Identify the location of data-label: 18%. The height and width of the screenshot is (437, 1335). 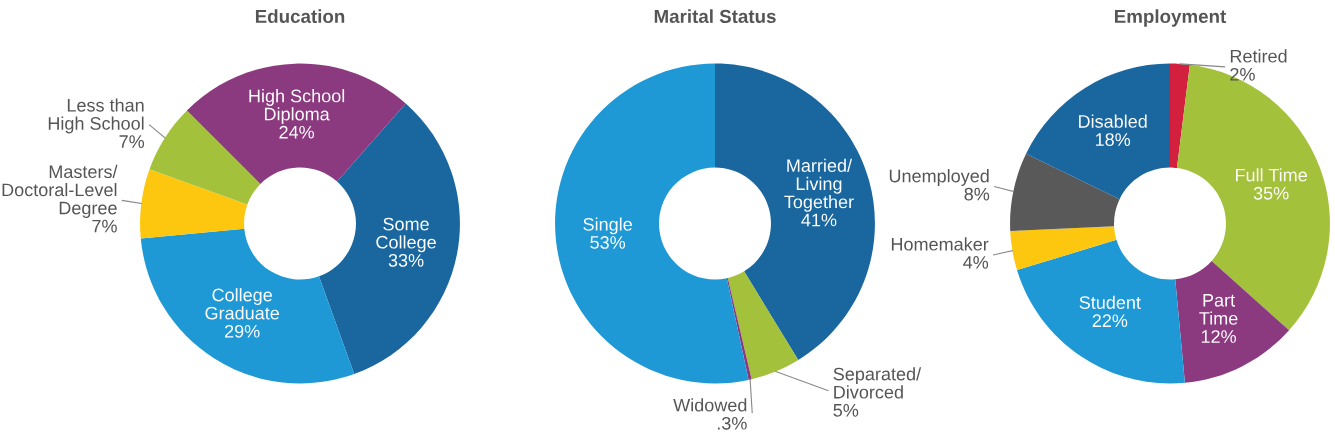
(1113, 139).